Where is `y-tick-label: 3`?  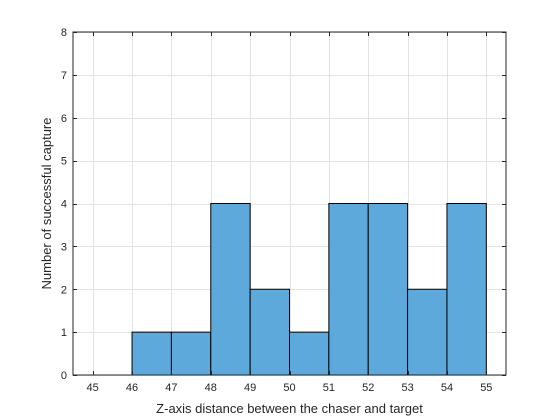
y-tick-label: 3 is located at coordinates (64, 247).